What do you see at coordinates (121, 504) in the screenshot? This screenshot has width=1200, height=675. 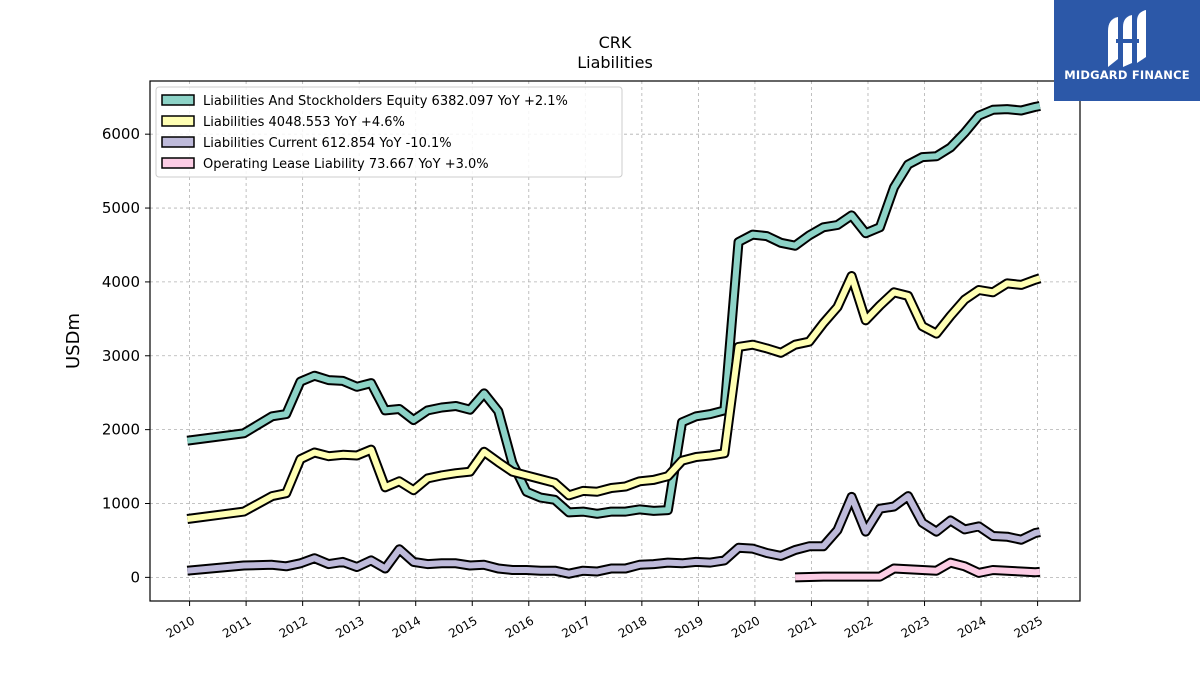 I see `y-tick-label: 1000` at bounding box center [121, 504].